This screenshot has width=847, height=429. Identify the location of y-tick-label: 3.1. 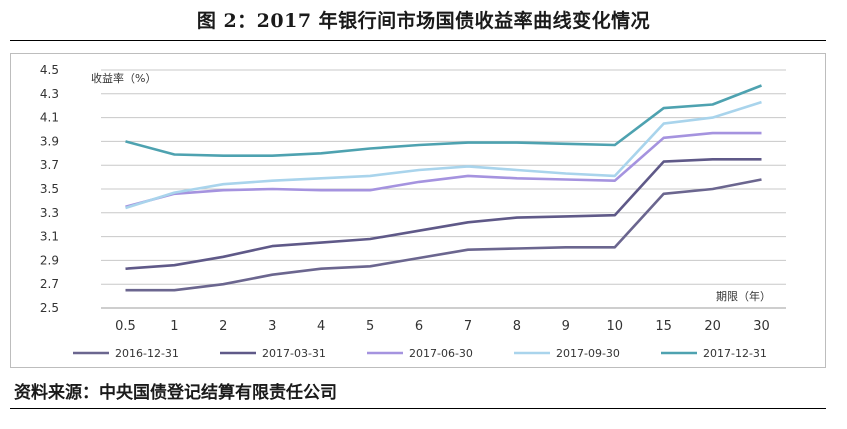
(49, 237).